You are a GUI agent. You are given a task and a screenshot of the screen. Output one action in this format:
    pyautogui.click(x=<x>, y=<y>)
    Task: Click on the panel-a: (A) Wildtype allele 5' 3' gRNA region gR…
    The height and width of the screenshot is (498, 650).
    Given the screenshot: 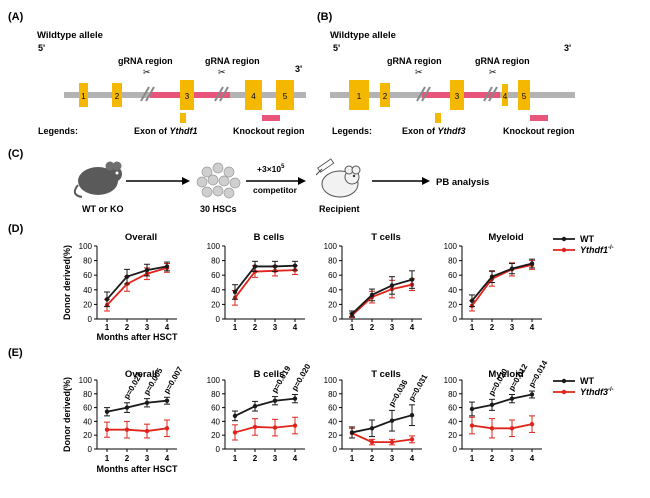 What is the action you would take?
    pyautogui.click(x=157, y=73)
    